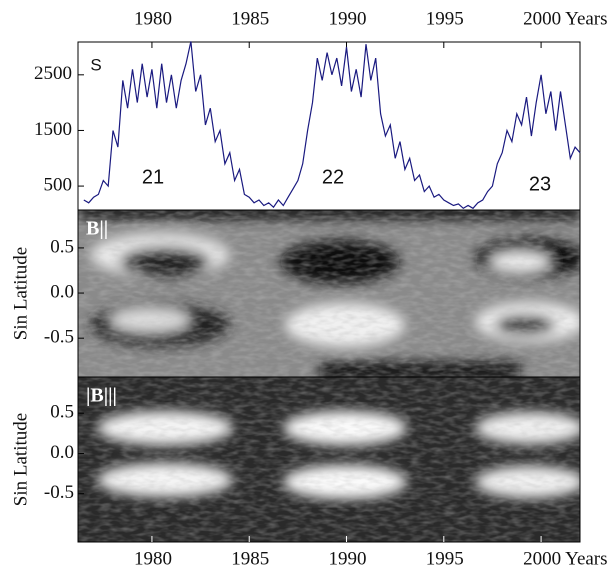 This screenshot has width=615, height=573. I want to click on panel-label: |B|||, so click(101, 396).